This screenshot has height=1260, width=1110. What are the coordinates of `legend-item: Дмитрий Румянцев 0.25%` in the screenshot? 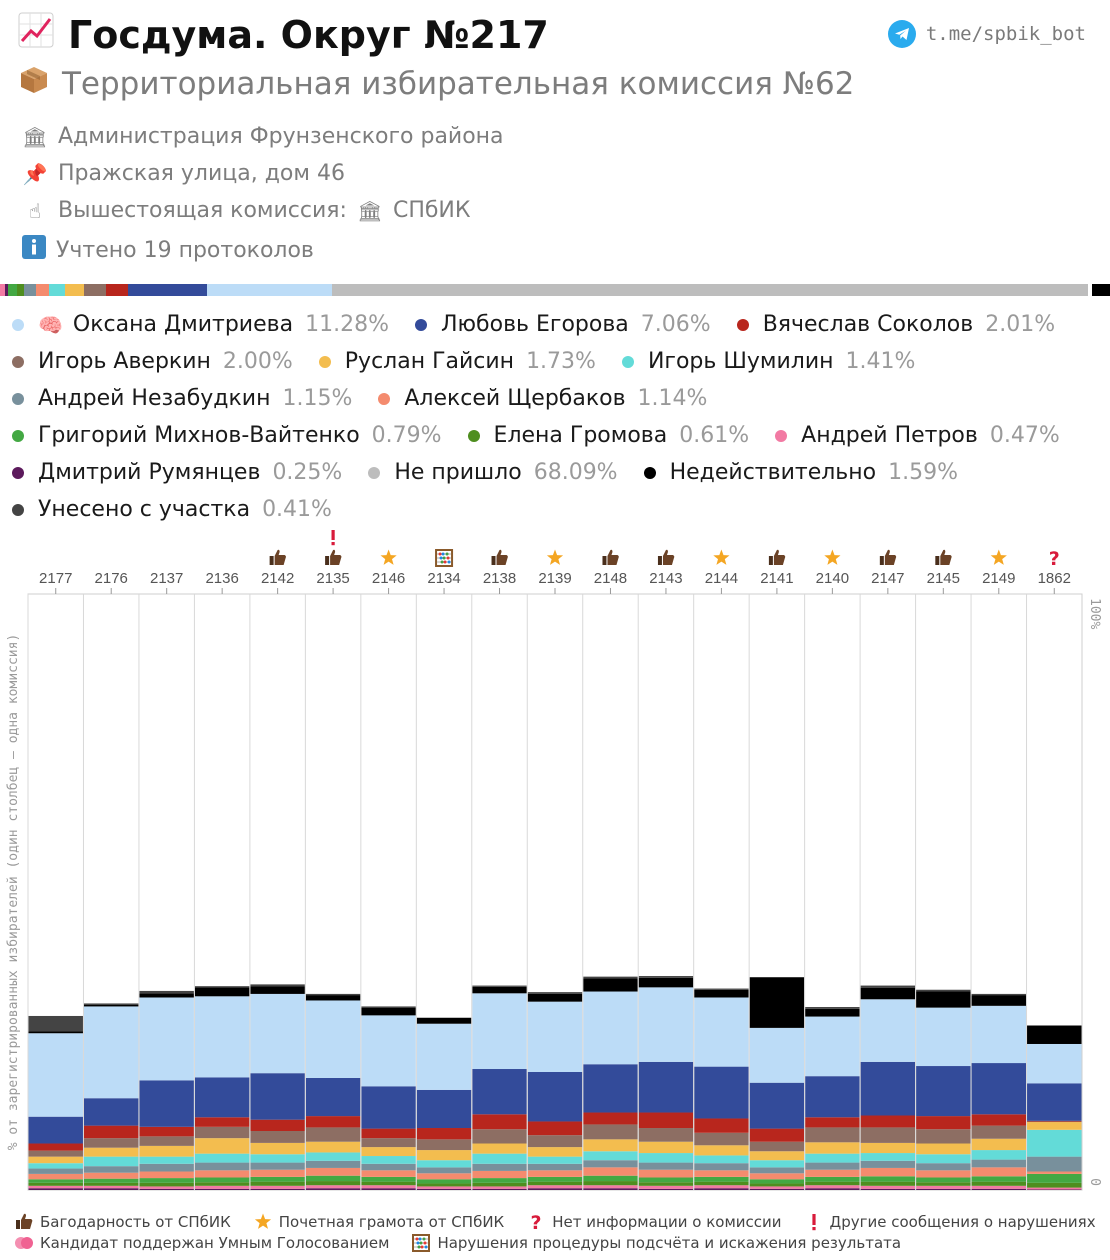 It's located at (177, 472).